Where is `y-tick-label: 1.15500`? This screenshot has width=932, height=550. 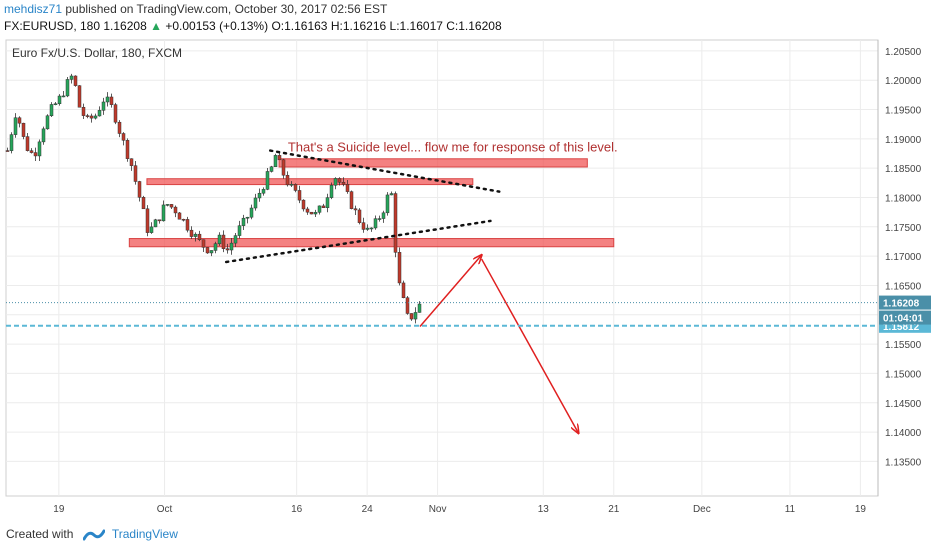
y-tick-label: 1.15500 is located at coordinates (903, 345).